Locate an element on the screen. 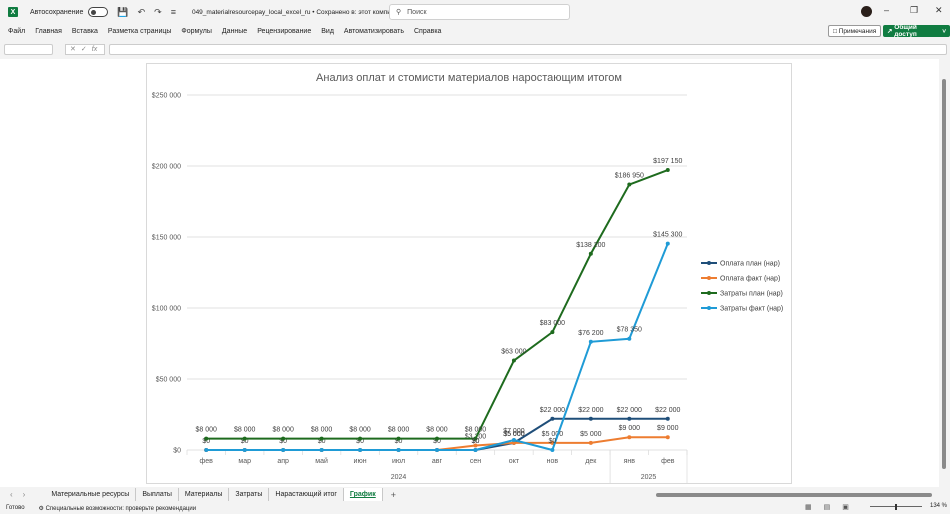 The image size is (950, 514). menu-file: Файл is located at coordinates (17, 31).